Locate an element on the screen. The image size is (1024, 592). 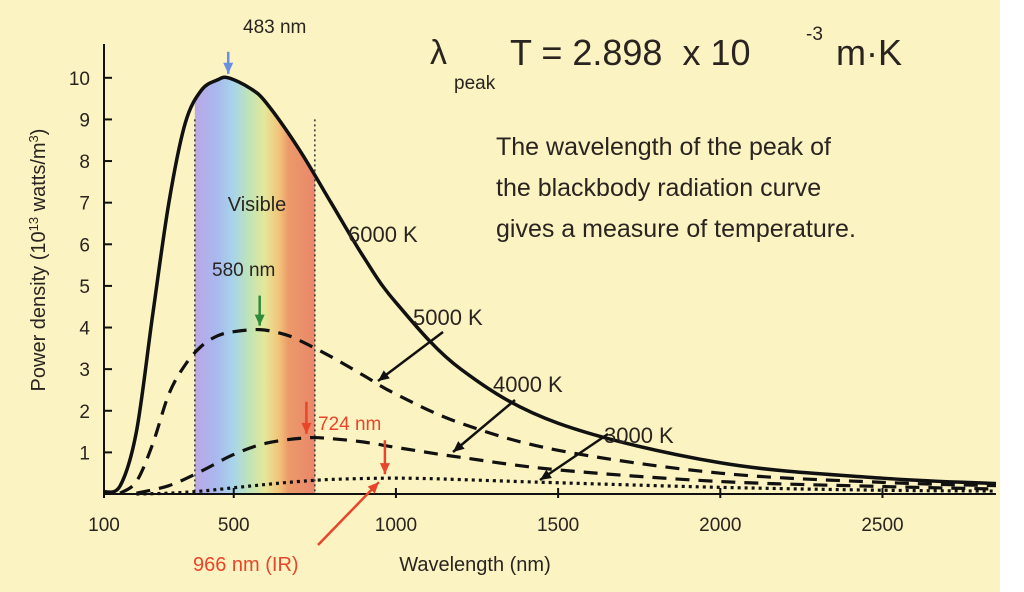
formula-units: m·K is located at coordinates (869, 52).